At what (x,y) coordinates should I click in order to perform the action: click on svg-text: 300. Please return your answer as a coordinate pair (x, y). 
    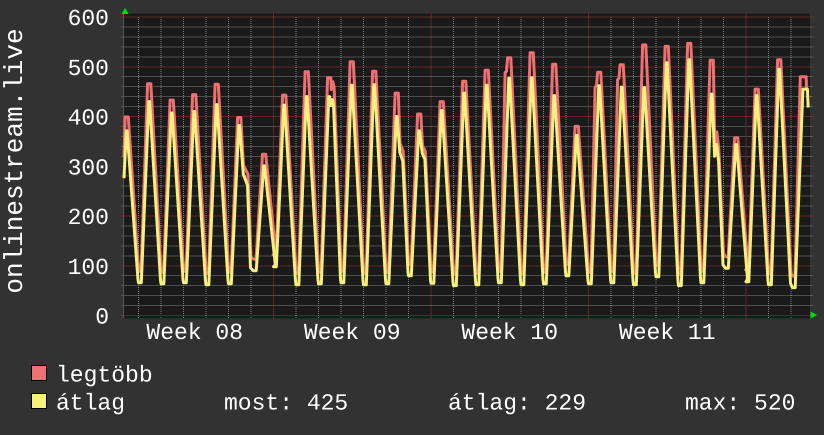
    Looking at the image, I should click on (88, 168).